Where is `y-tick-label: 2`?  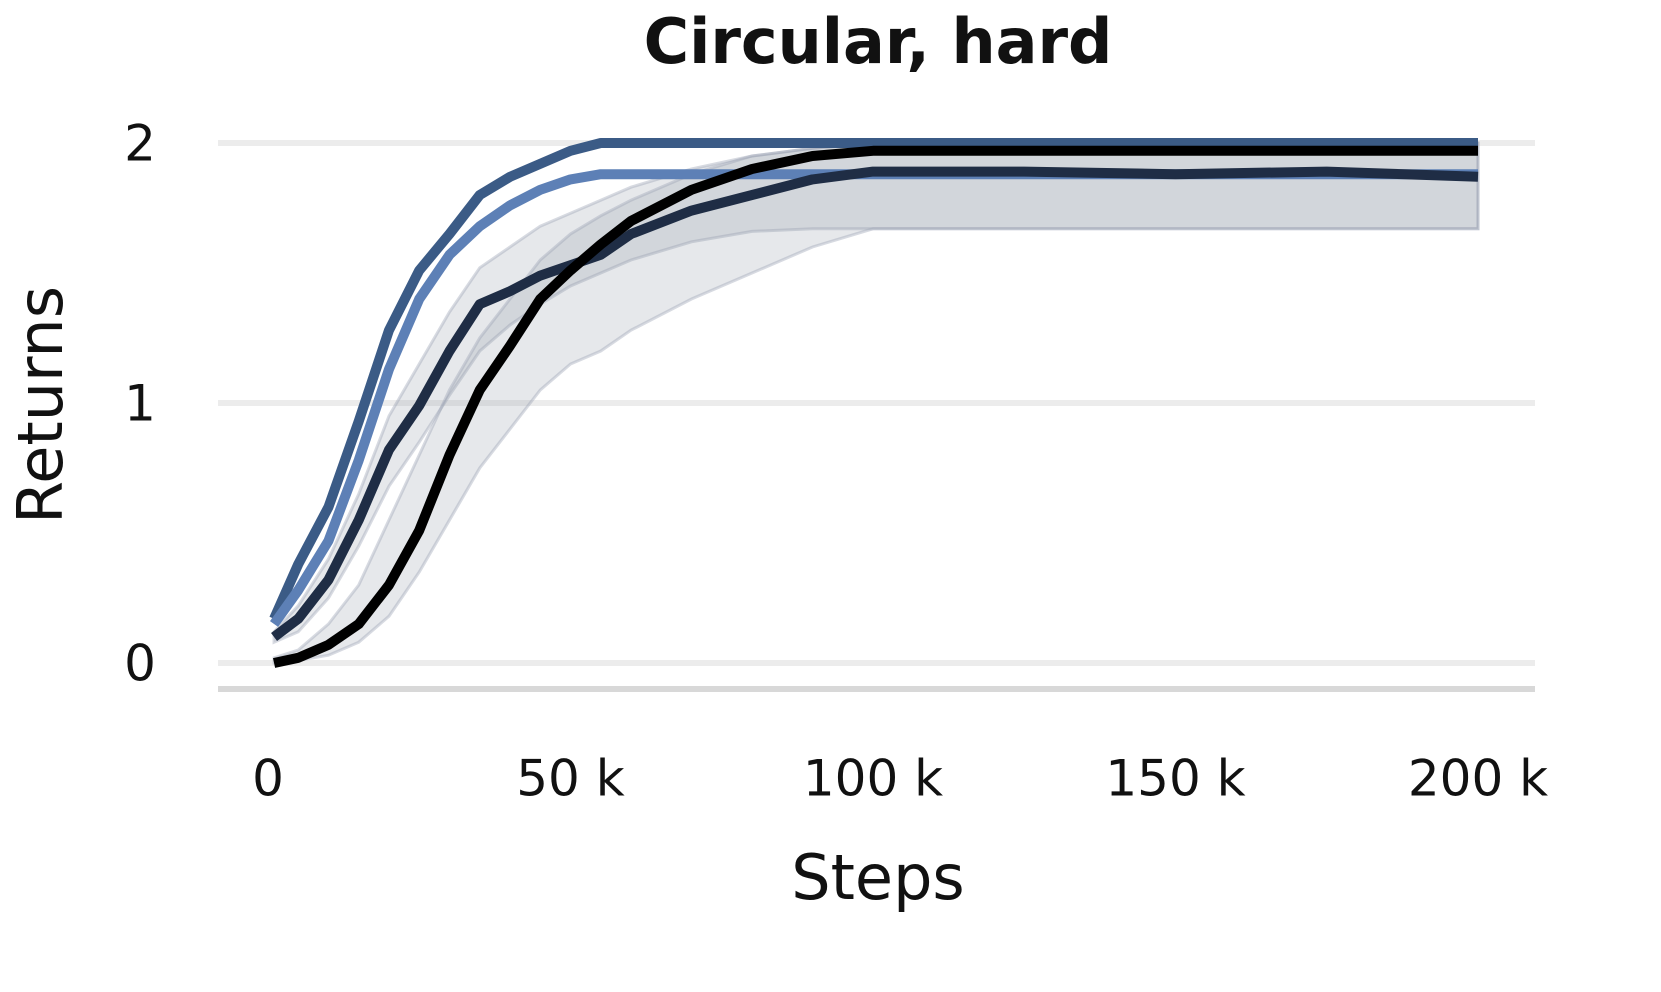 y-tick-label: 2 is located at coordinates (140, 144).